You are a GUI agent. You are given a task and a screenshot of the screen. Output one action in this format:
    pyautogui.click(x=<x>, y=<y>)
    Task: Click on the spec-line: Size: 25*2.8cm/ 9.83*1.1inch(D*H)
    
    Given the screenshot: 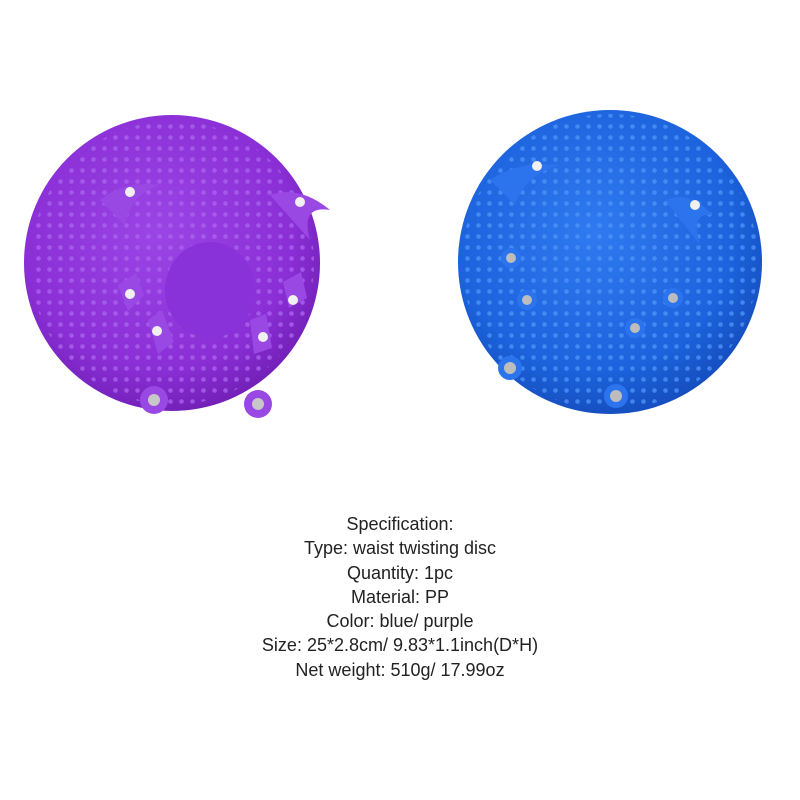 What is the action you would take?
    pyautogui.click(x=400, y=645)
    